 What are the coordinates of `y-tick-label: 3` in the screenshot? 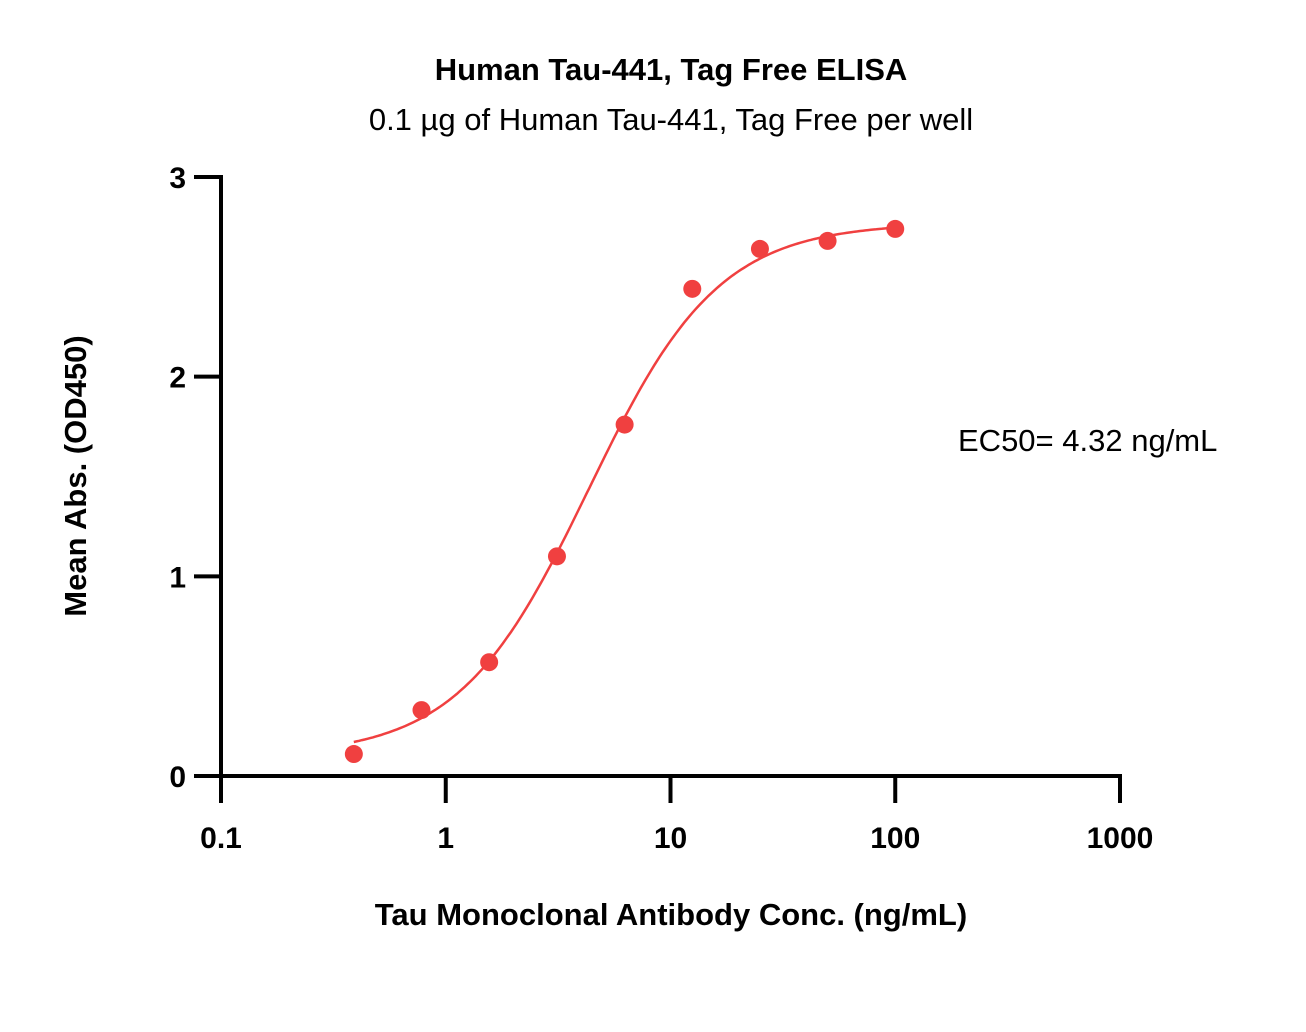 It's located at (177, 178).